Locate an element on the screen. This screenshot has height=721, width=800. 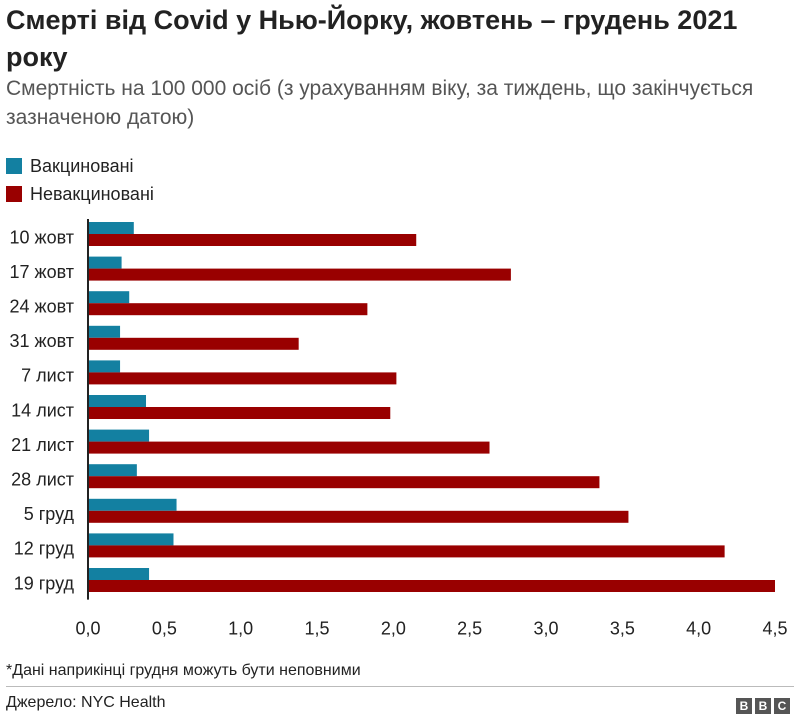
bbc-logo-letter: C is located at coordinates (782, 706).